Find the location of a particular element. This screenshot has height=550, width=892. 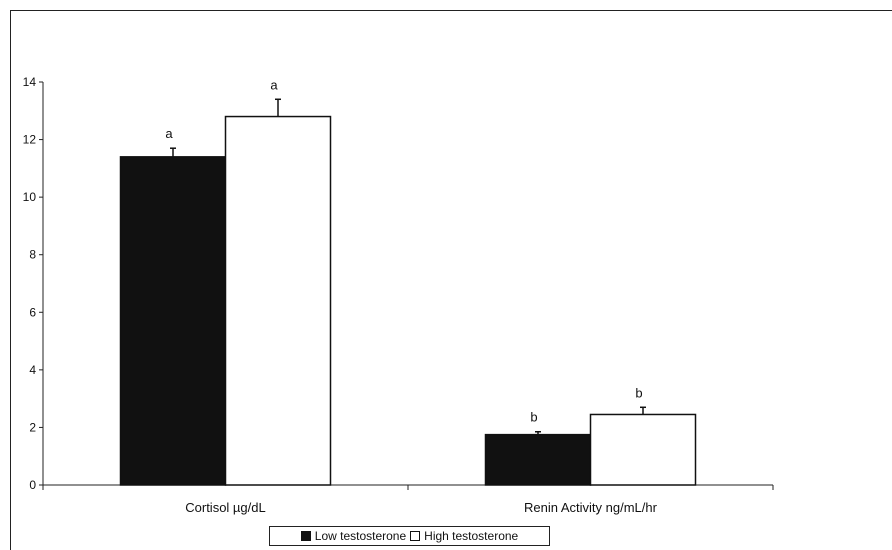

legend-label-high: High testosterone is located at coordinates (471, 536).